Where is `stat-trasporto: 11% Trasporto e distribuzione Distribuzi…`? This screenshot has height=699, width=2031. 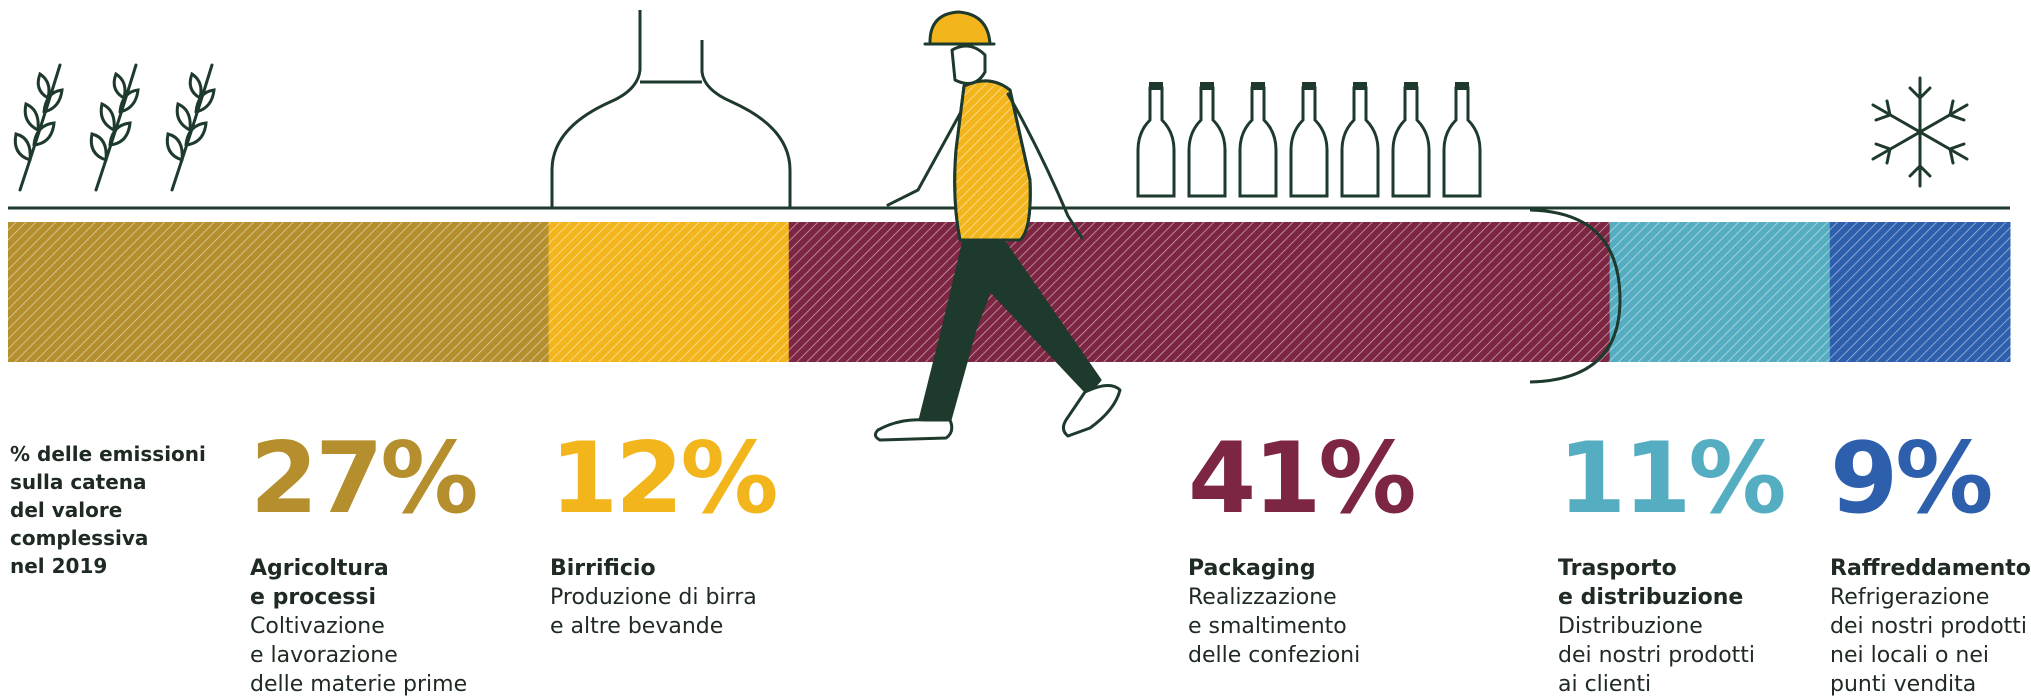
stat-trasporto: 11% Trasporto e distribuzione Distribuzi… is located at coordinates (1672, 560).